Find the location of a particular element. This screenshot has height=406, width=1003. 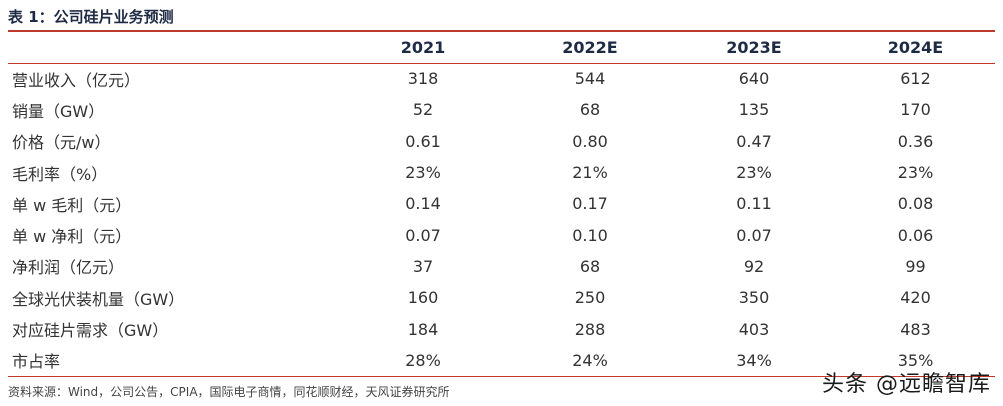

row-label: 营业收入（亿元） is located at coordinates (76, 80).